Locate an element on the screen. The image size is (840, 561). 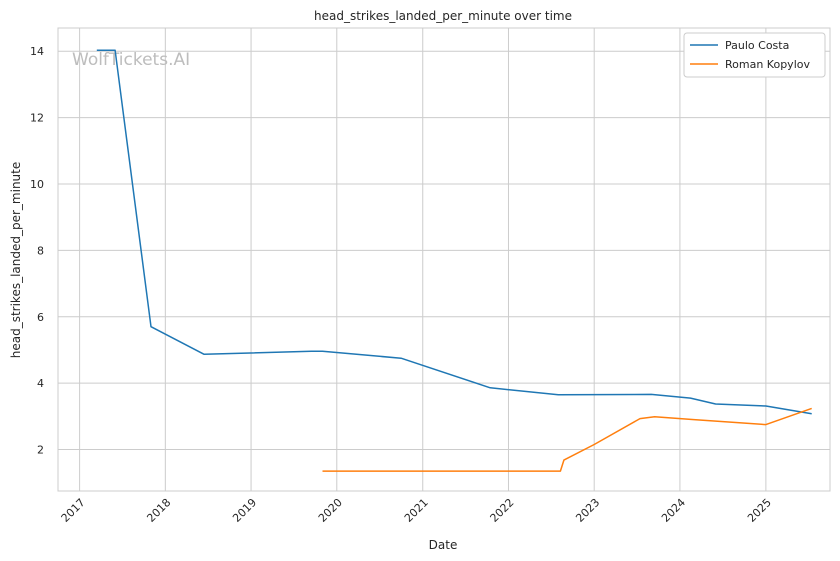
y-tick-label: 14 is located at coordinates (37, 51).